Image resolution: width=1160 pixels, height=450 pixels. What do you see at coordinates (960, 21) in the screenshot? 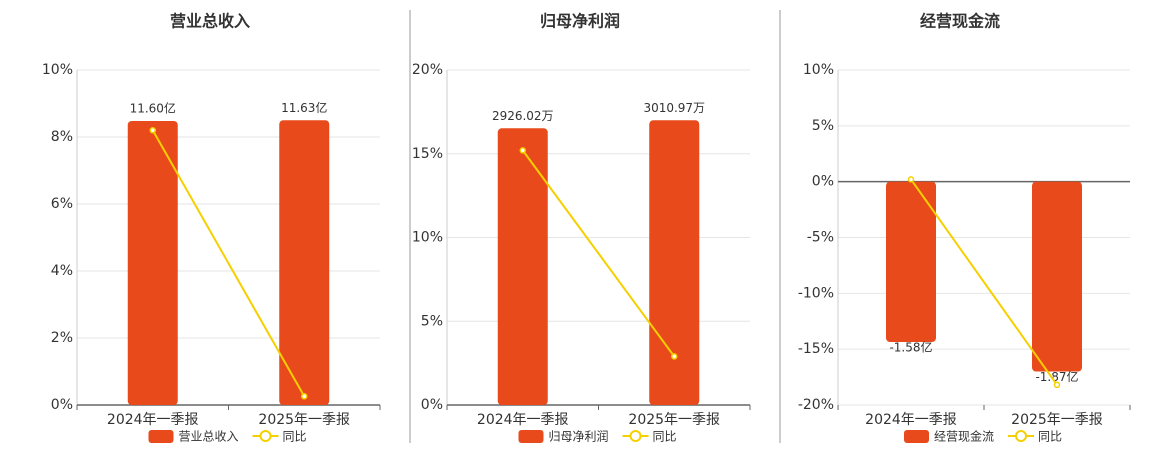
I see `chart-title: 经营现金流` at bounding box center [960, 21].